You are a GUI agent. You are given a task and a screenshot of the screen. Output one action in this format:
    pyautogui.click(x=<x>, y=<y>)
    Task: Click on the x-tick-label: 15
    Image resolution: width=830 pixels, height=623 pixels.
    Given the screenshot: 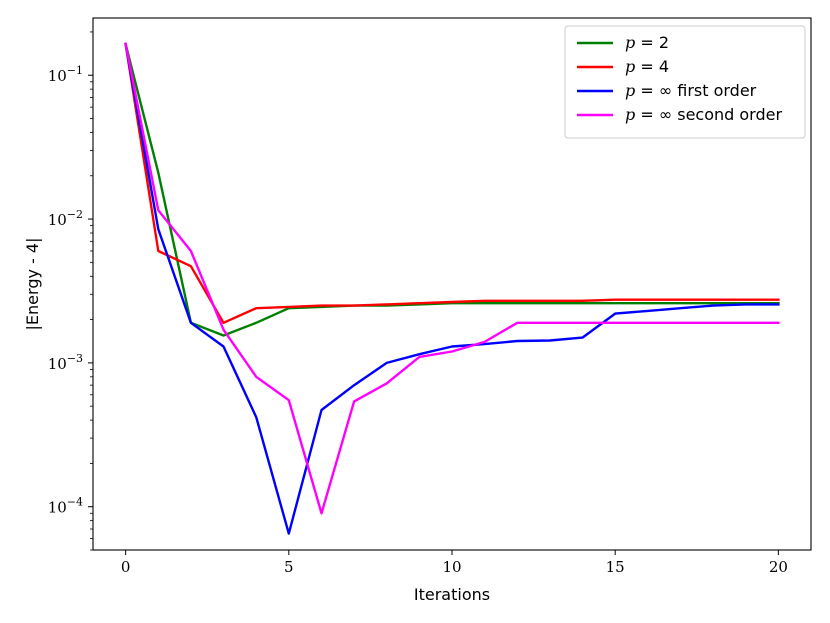 What is the action you would take?
    pyautogui.click(x=615, y=567)
    